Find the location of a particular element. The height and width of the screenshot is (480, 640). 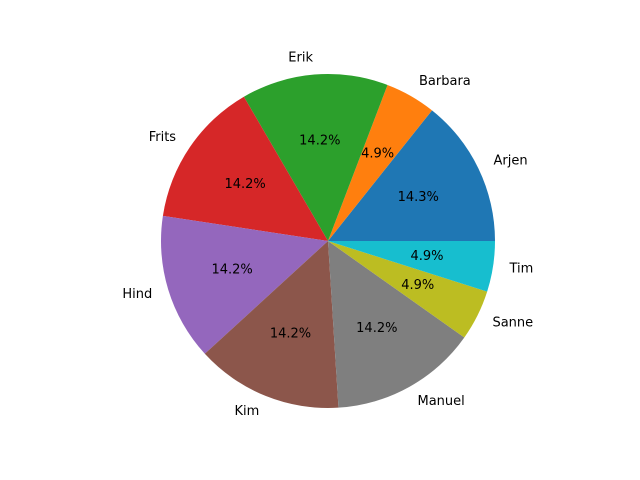

slice-percent-tim: 4.9% is located at coordinates (426, 256).